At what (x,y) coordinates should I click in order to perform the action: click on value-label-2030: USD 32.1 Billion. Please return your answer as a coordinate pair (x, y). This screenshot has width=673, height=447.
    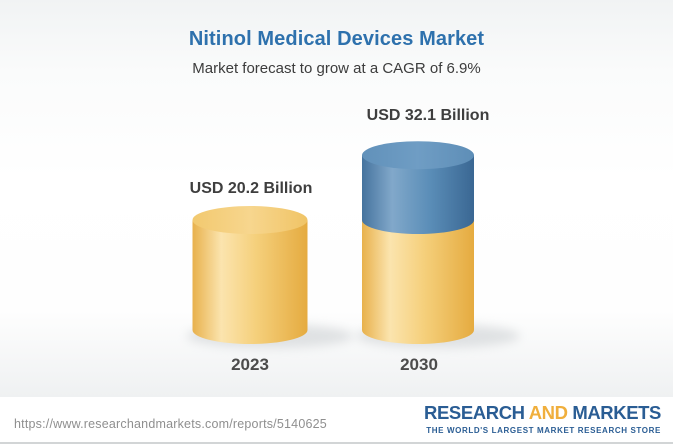
    Looking at the image, I should click on (428, 115).